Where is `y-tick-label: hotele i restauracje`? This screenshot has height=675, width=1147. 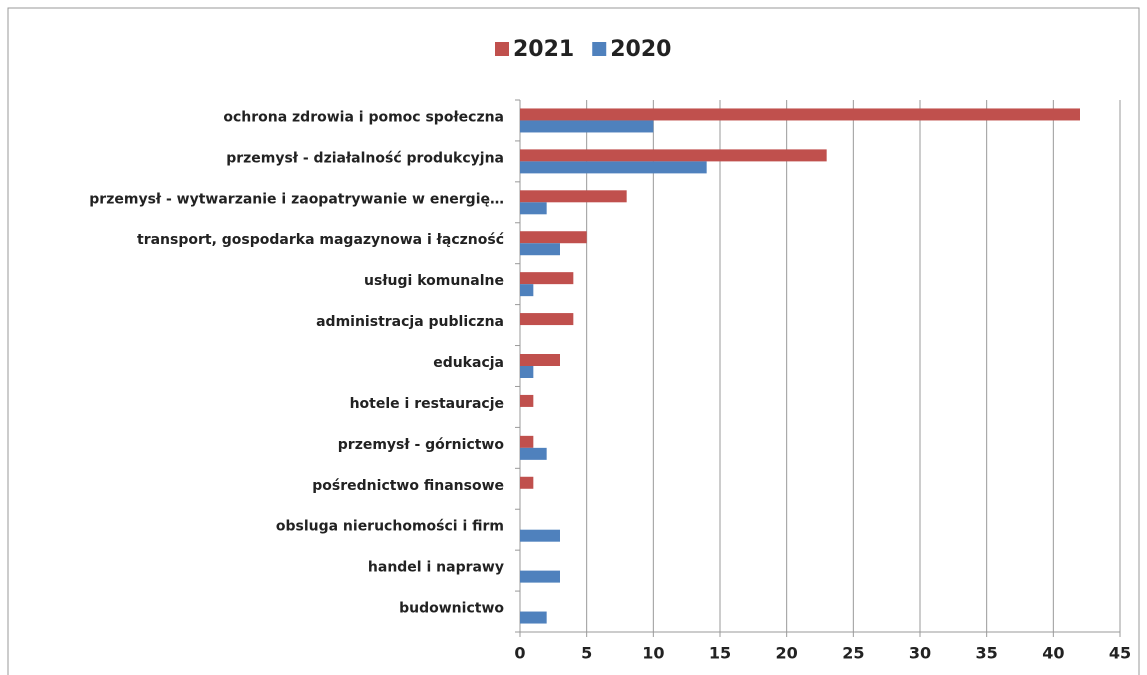 y-tick-label: hotele i restauracje is located at coordinates (427, 404).